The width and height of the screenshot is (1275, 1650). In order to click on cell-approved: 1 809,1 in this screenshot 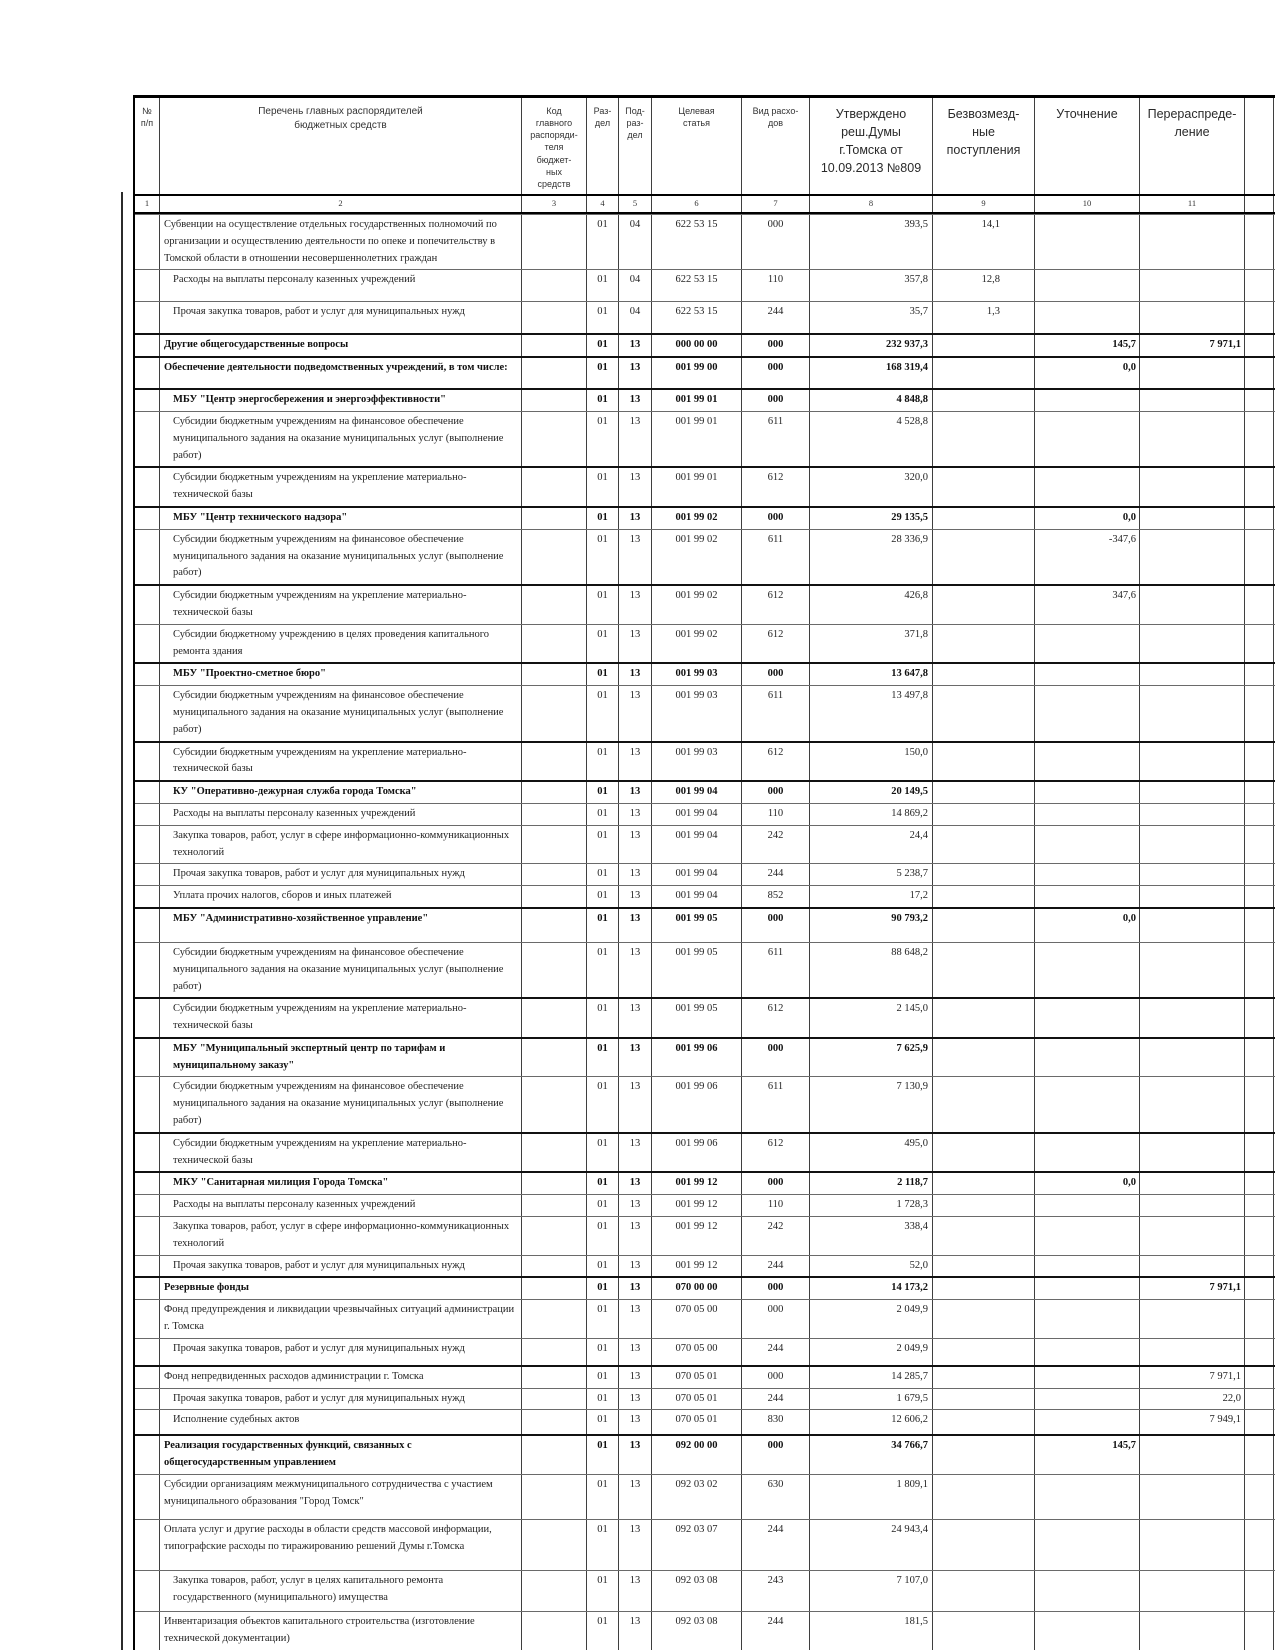, I will do `click(871, 1497)`.